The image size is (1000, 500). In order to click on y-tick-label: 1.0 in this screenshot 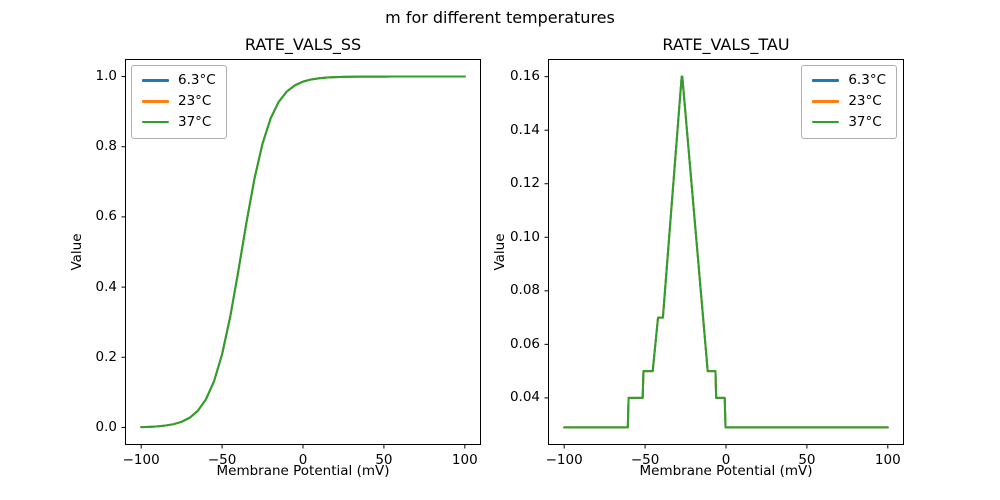, I will do `click(106, 76)`.